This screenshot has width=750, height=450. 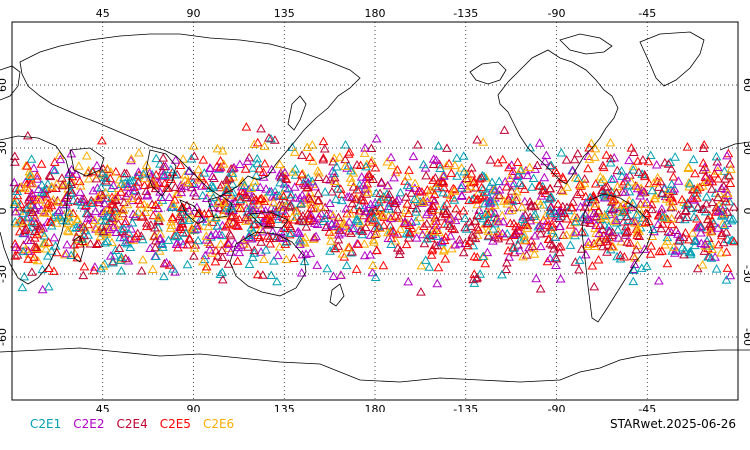 I want to click on right-lat-tick-label: 30, so click(x=745, y=148).